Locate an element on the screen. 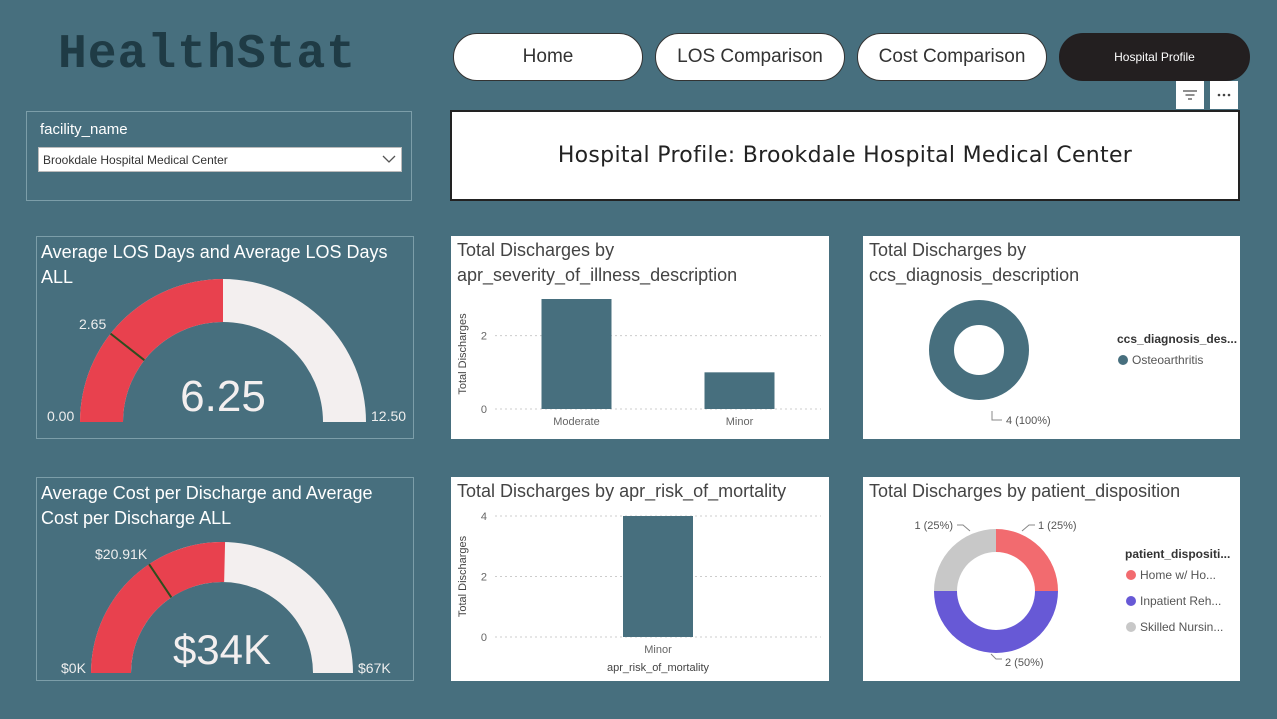 The image size is (1277, 719). gauge-min: 0.00 is located at coordinates (60, 416).